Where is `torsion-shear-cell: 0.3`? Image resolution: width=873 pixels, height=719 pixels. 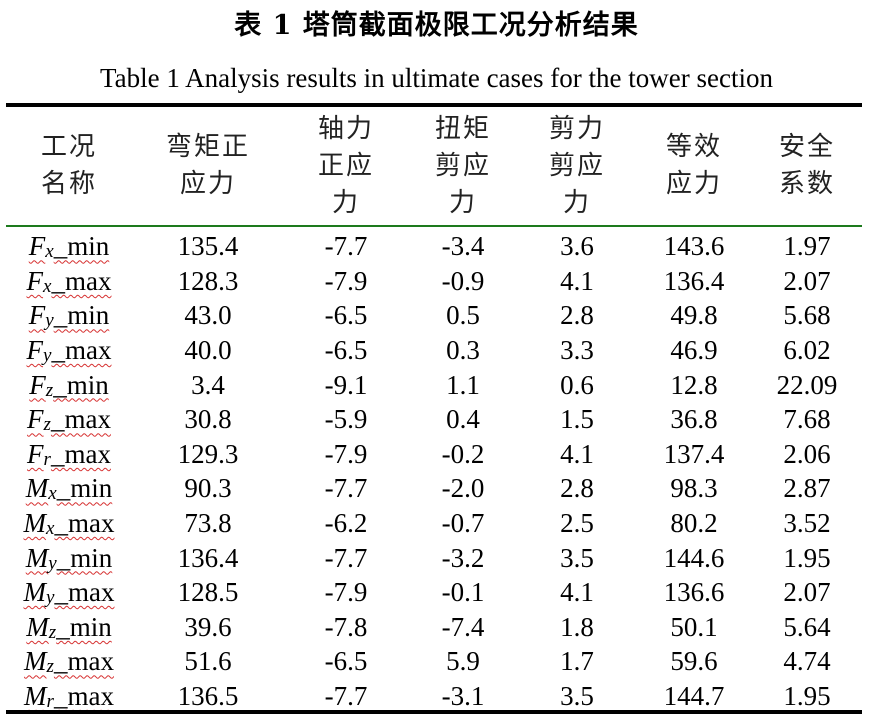 torsion-shear-cell: 0.3 is located at coordinates (463, 350).